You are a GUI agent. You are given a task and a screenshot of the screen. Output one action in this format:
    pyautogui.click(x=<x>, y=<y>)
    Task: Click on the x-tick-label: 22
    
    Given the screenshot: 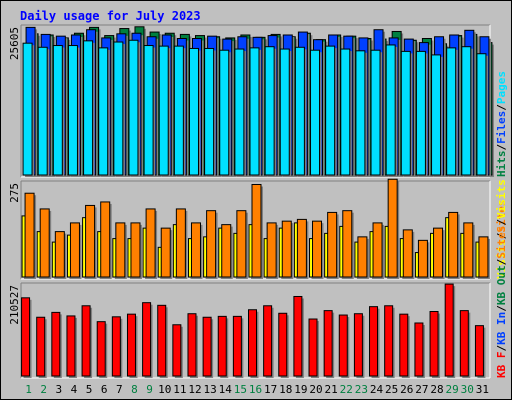 What is the action you would take?
    pyautogui.click(x=346, y=389)
    